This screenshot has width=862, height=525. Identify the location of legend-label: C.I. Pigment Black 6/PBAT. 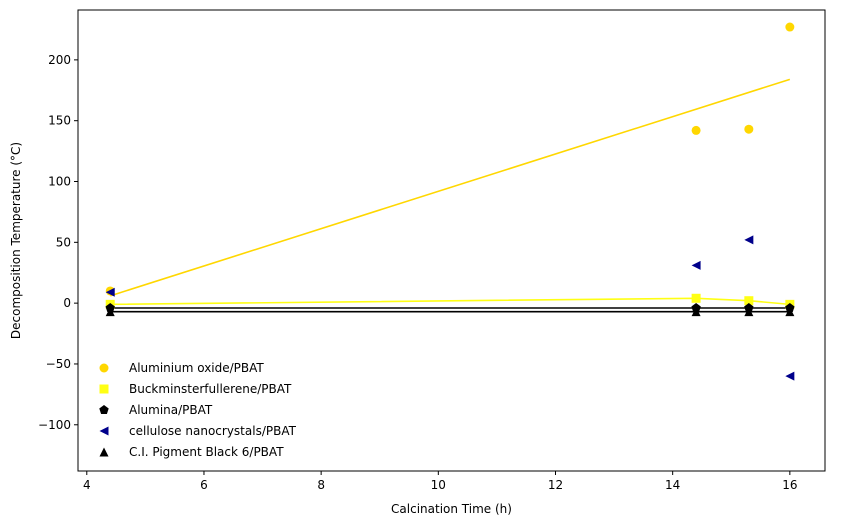
(206, 452).